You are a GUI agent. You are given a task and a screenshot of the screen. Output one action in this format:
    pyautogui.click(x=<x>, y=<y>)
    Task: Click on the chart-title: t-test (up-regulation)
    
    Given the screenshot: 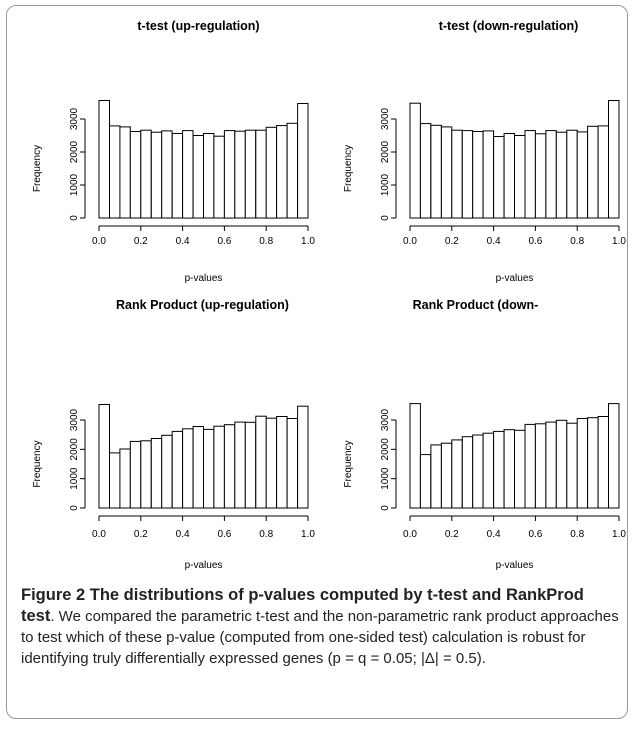 What is the action you would take?
    pyautogui.click(x=198, y=26)
    